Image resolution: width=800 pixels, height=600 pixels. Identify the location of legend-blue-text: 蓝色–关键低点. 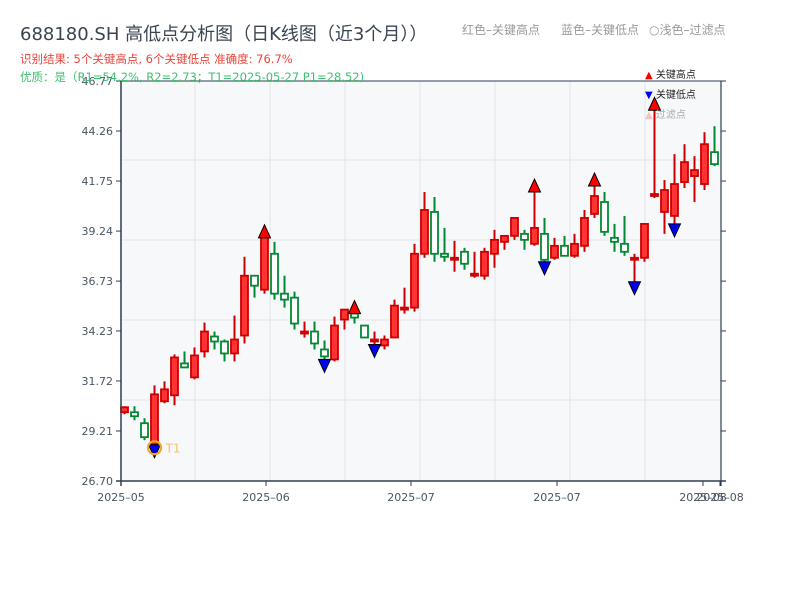
(600, 30).